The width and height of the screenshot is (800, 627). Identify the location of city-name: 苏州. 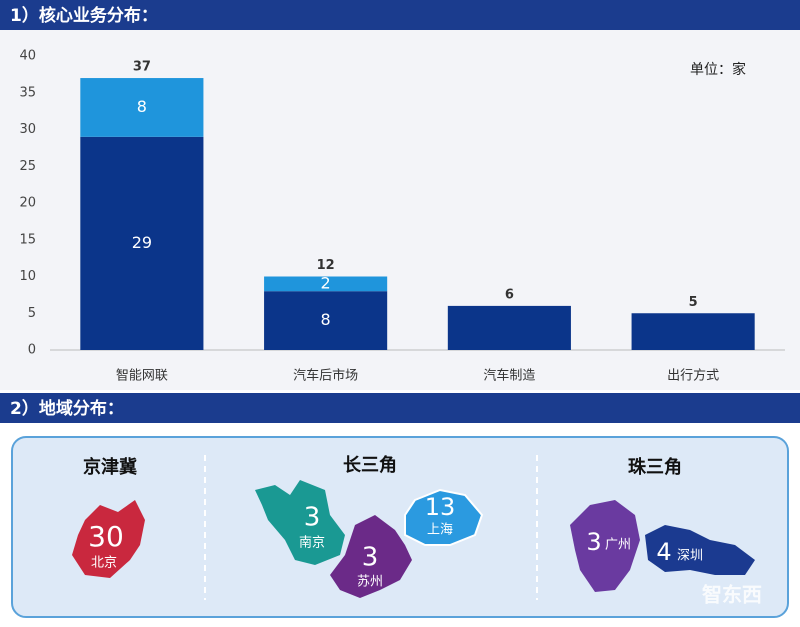
(370, 582).